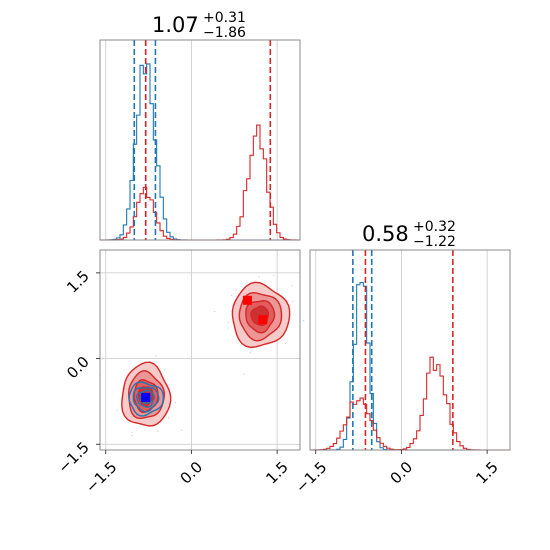 Image resolution: width=550 pixels, height=550 pixels. I want to click on right-histogram-blue, so click(410, 366).